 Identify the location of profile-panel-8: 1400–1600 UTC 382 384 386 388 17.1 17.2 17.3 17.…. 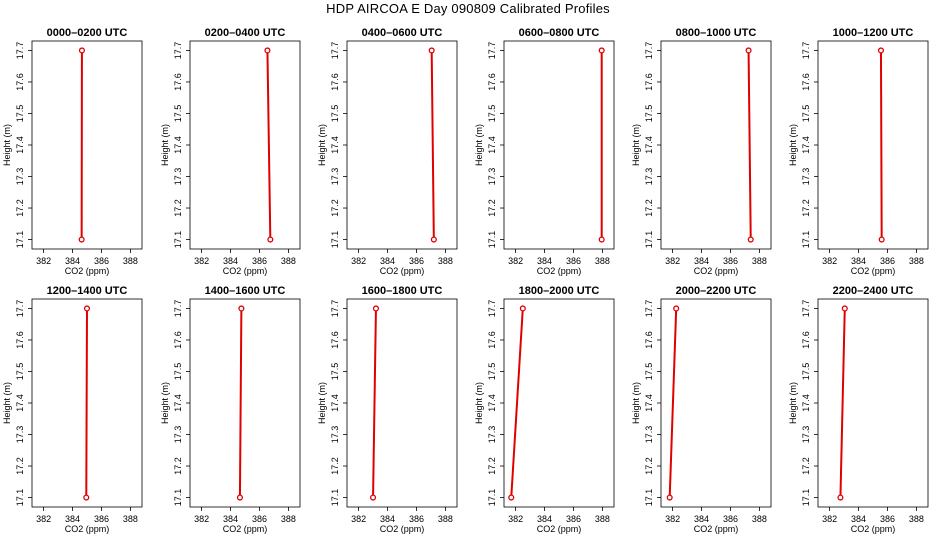
(230, 409).